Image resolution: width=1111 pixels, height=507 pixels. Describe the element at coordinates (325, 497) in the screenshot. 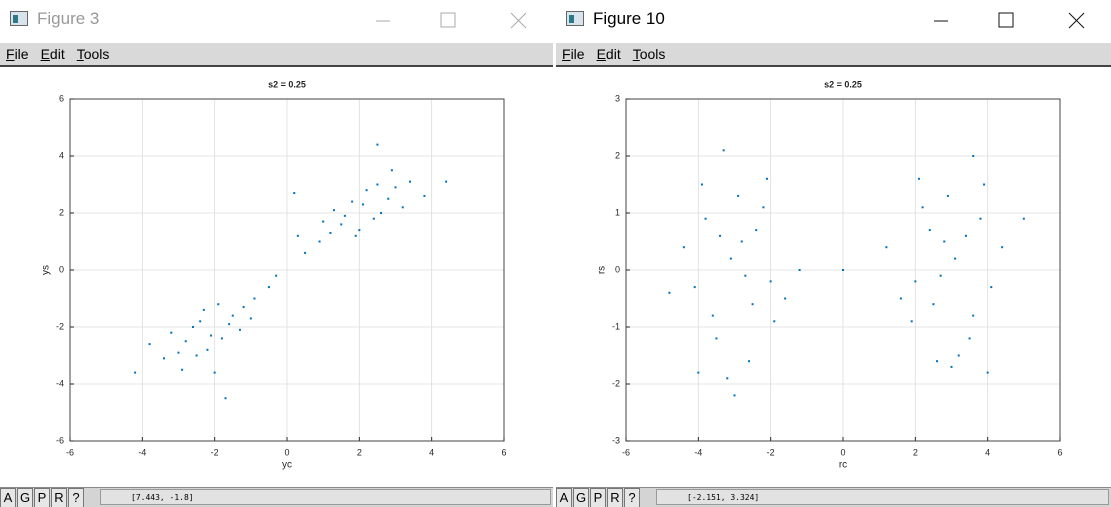

I see `pointer-coordinates: [7.443, -1.8]` at that location.